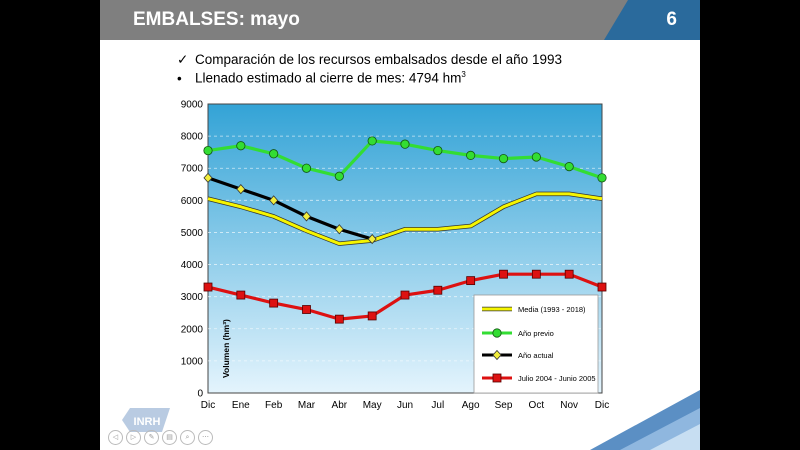  What do you see at coordinates (307, 405) in the screenshot?
I see `x-tick-label: Mar` at bounding box center [307, 405].